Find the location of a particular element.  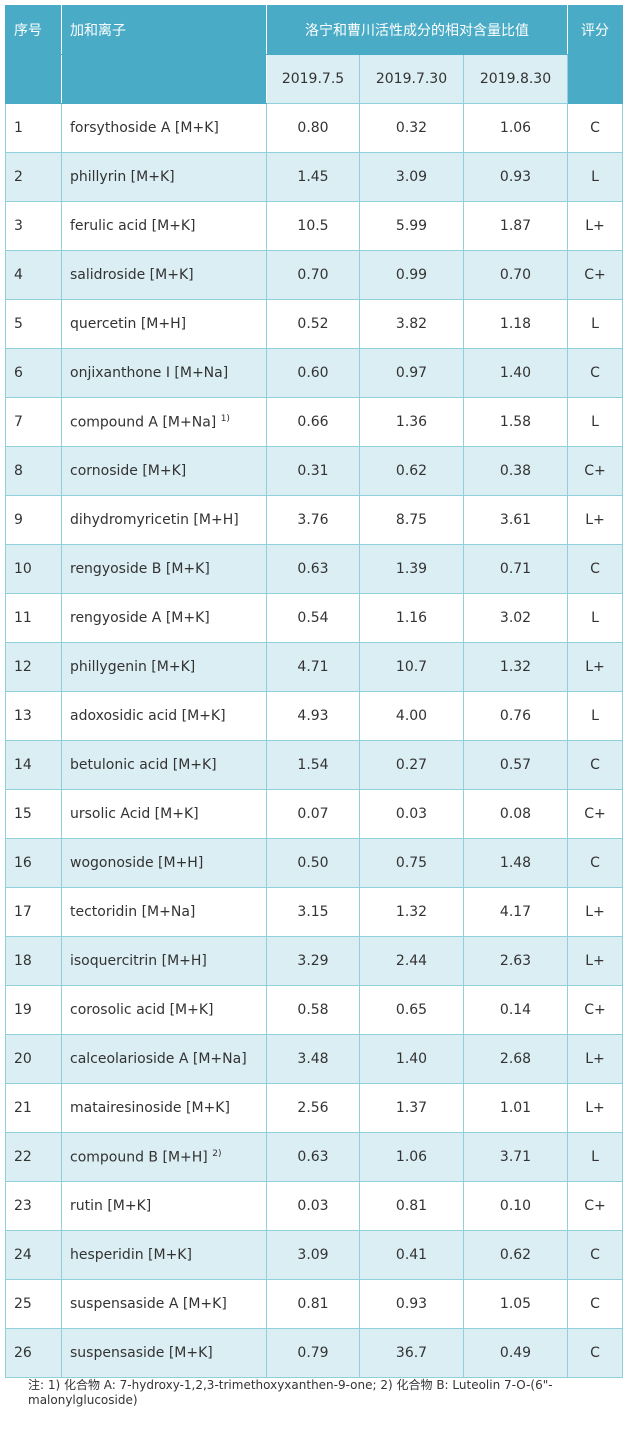

row-no: 14 is located at coordinates (33, 765).